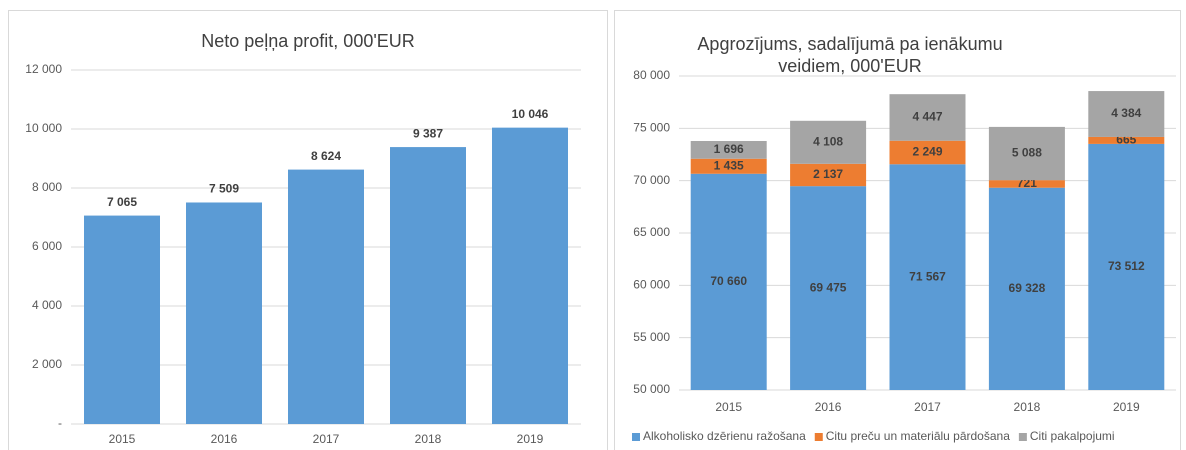 The image size is (1186, 450). I want to click on data-label: 7 065, so click(122, 202).